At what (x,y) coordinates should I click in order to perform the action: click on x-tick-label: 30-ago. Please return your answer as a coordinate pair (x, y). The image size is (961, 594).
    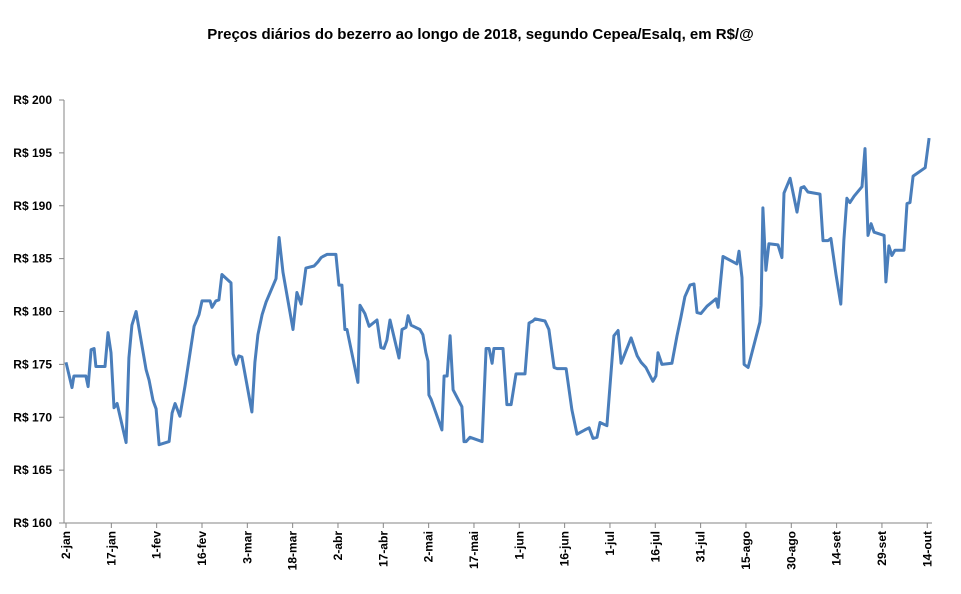
    Looking at the image, I should click on (791, 550).